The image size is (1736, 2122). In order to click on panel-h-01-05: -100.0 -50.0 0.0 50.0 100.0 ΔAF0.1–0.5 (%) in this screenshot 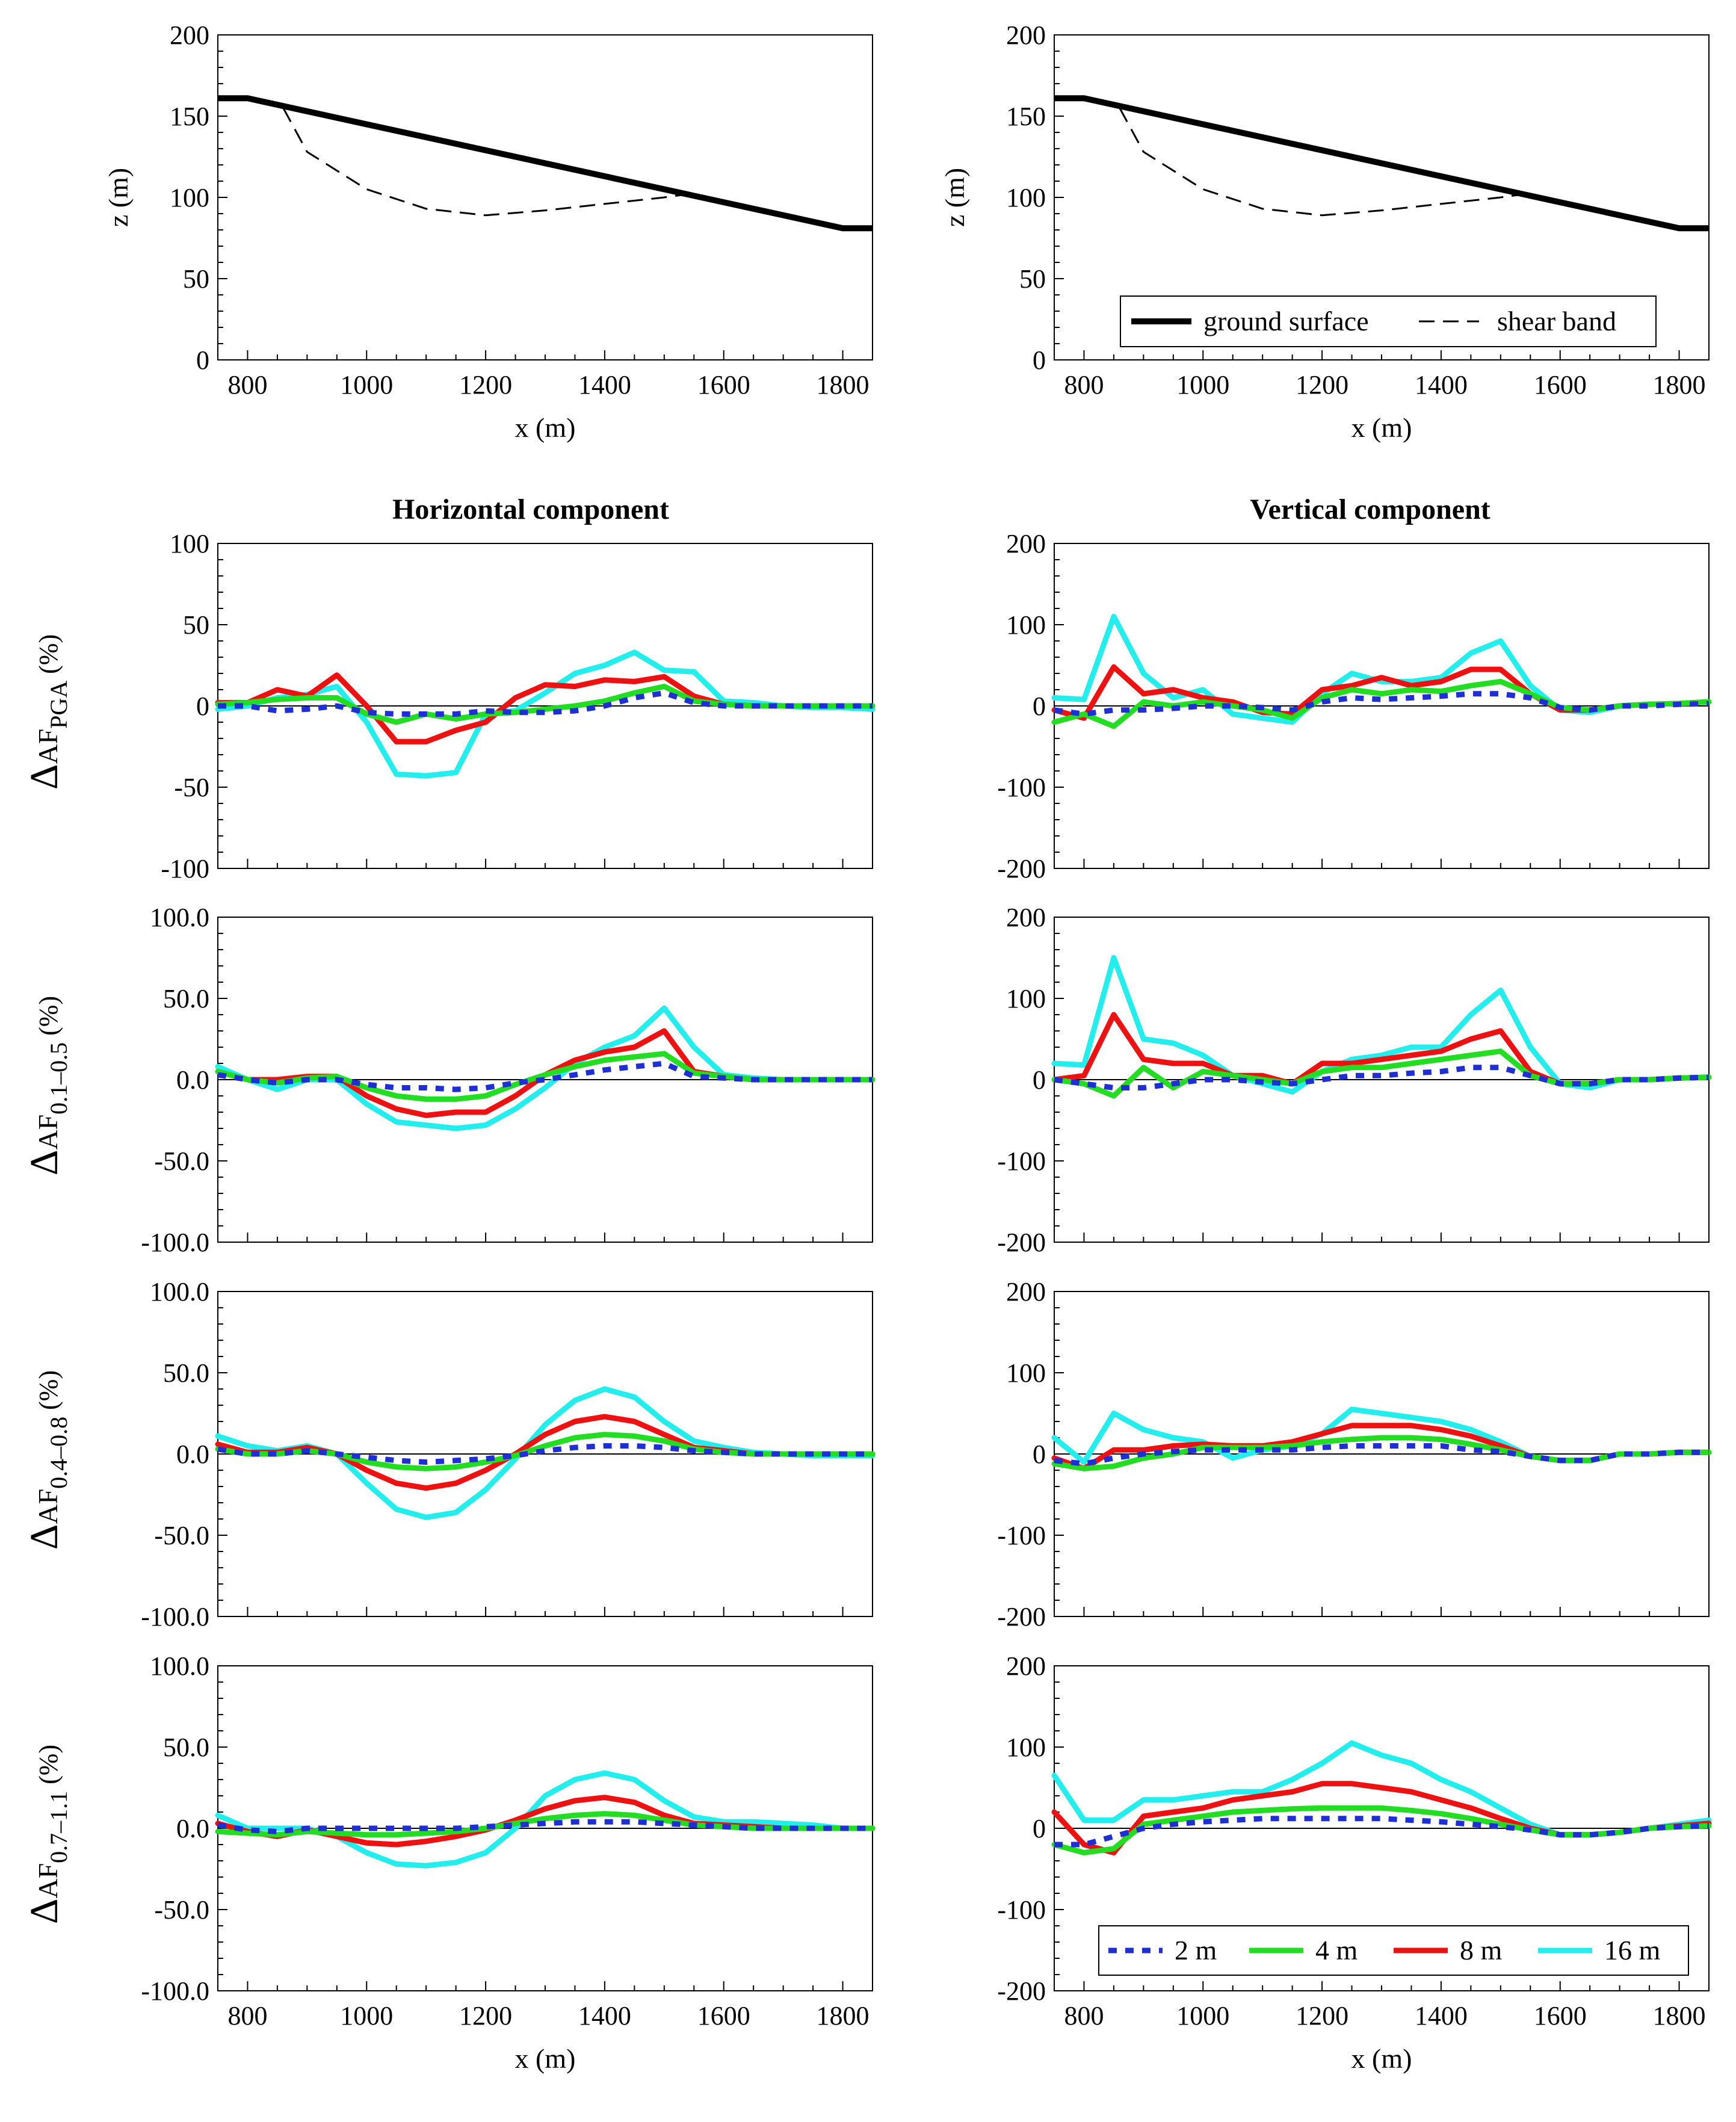, I will do `click(449, 1080)`.